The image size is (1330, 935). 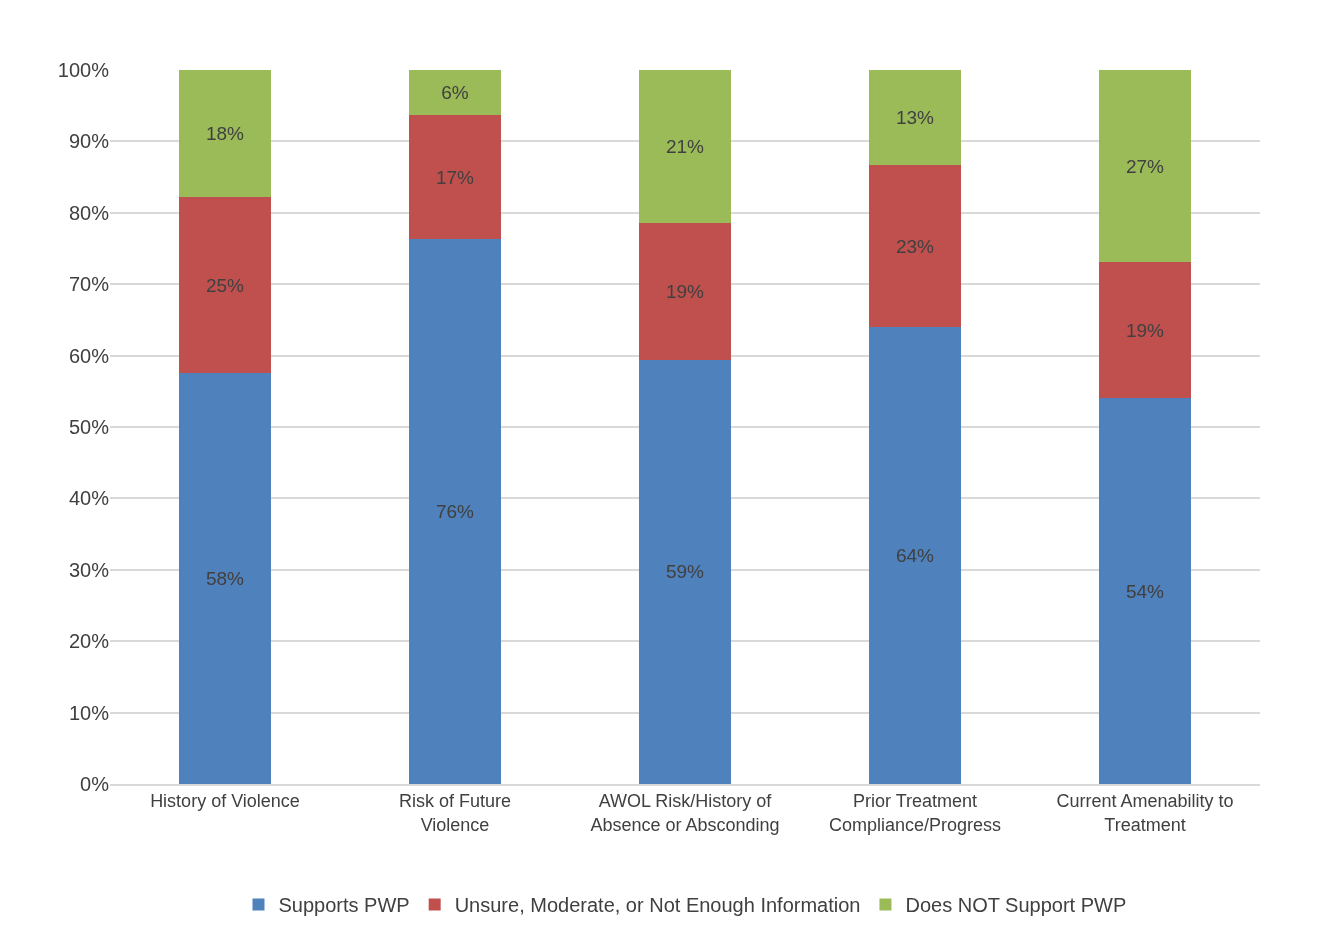 I want to click on y-tick-label: 50%, so click(x=89, y=427).